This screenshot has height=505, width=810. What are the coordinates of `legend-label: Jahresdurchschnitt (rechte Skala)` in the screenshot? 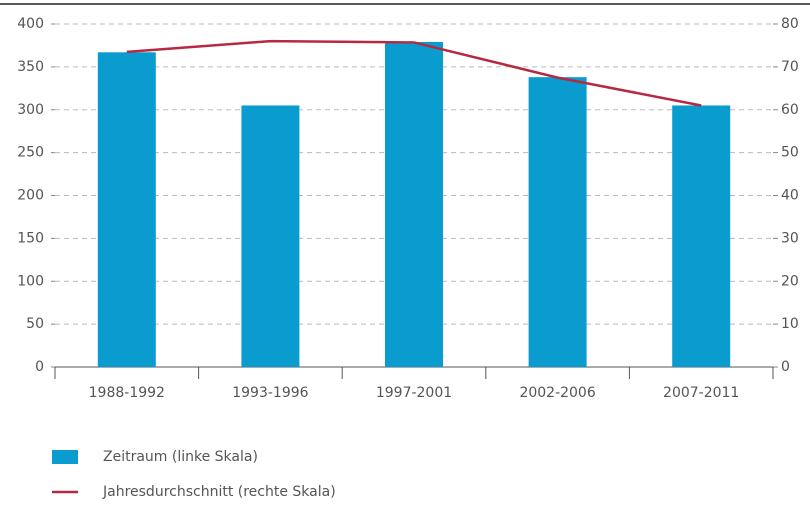 It's located at (219, 492).